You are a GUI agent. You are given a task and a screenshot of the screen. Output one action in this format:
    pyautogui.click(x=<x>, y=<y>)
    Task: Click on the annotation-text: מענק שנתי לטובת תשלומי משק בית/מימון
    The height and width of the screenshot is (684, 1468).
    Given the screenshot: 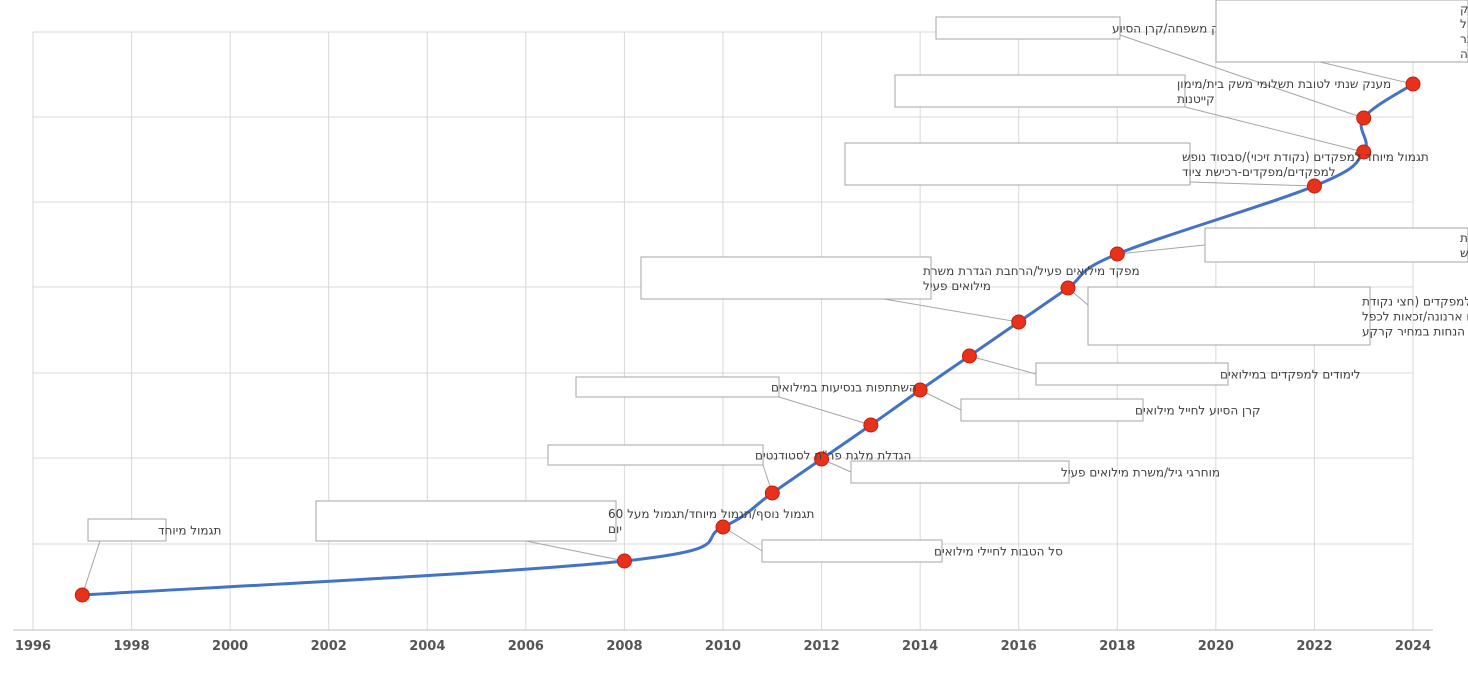 What is the action you would take?
    pyautogui.click(x=1284, y=84)
    